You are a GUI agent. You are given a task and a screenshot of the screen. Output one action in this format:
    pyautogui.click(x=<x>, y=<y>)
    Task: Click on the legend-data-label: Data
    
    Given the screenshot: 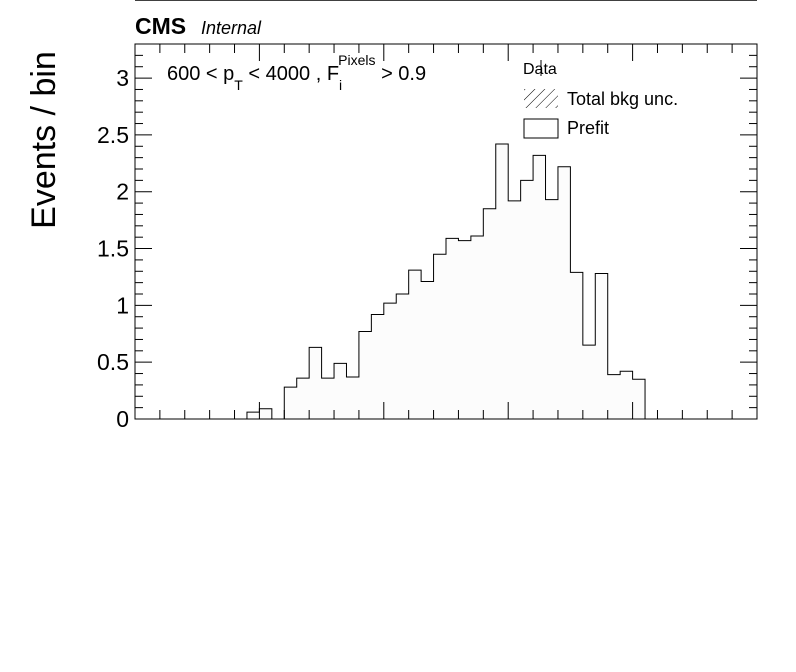 What is the action you would take?
    pyautogui.click(x=540, y=69)
    